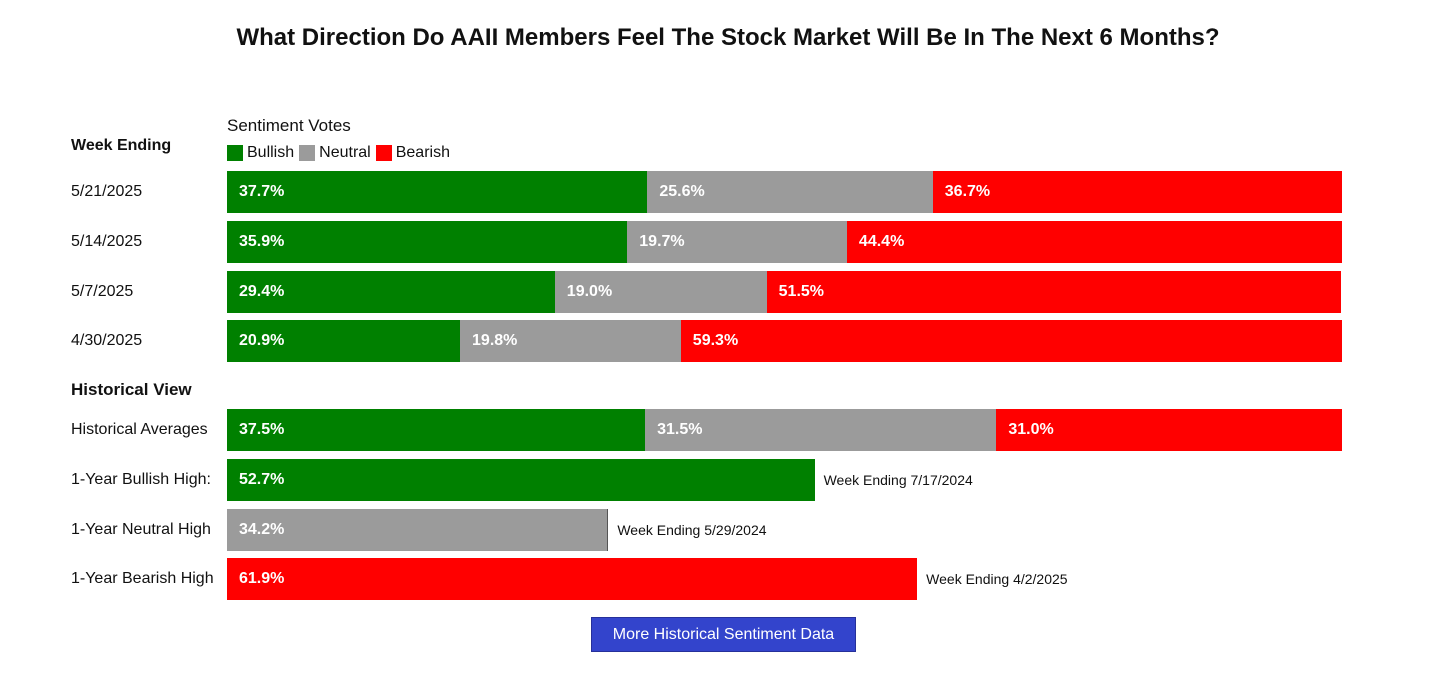 This screenshot has height=682, width=1456. What do you see at coordinates (723, 634) in the screenshot?
I see `more-historical-data-button: More Historical Sentiment Data` at bounding box center [723, 634].